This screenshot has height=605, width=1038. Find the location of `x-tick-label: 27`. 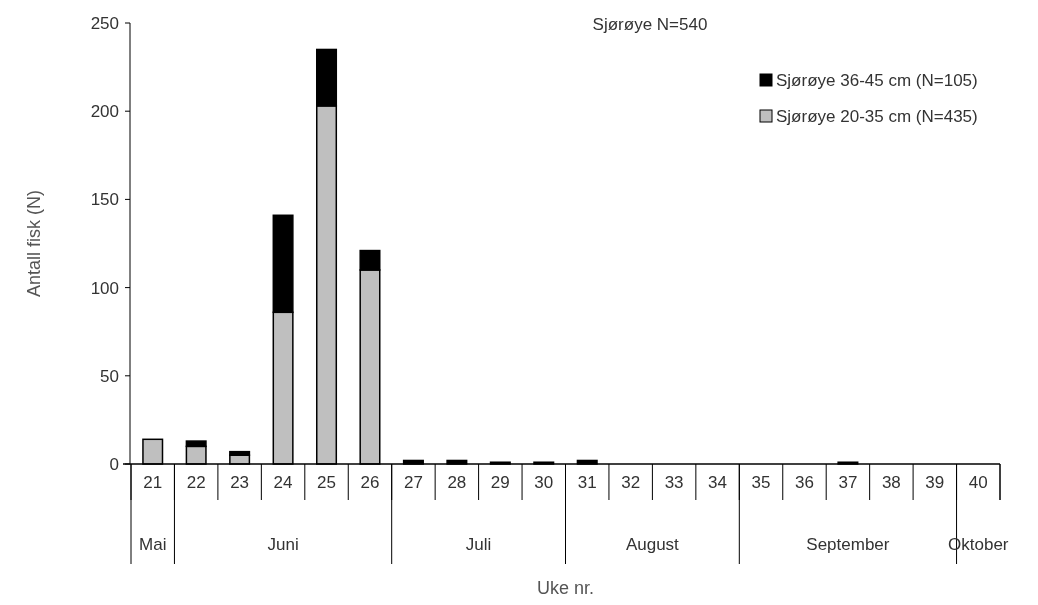

x-tick-label: 27 is located at coordinates (413, 482).